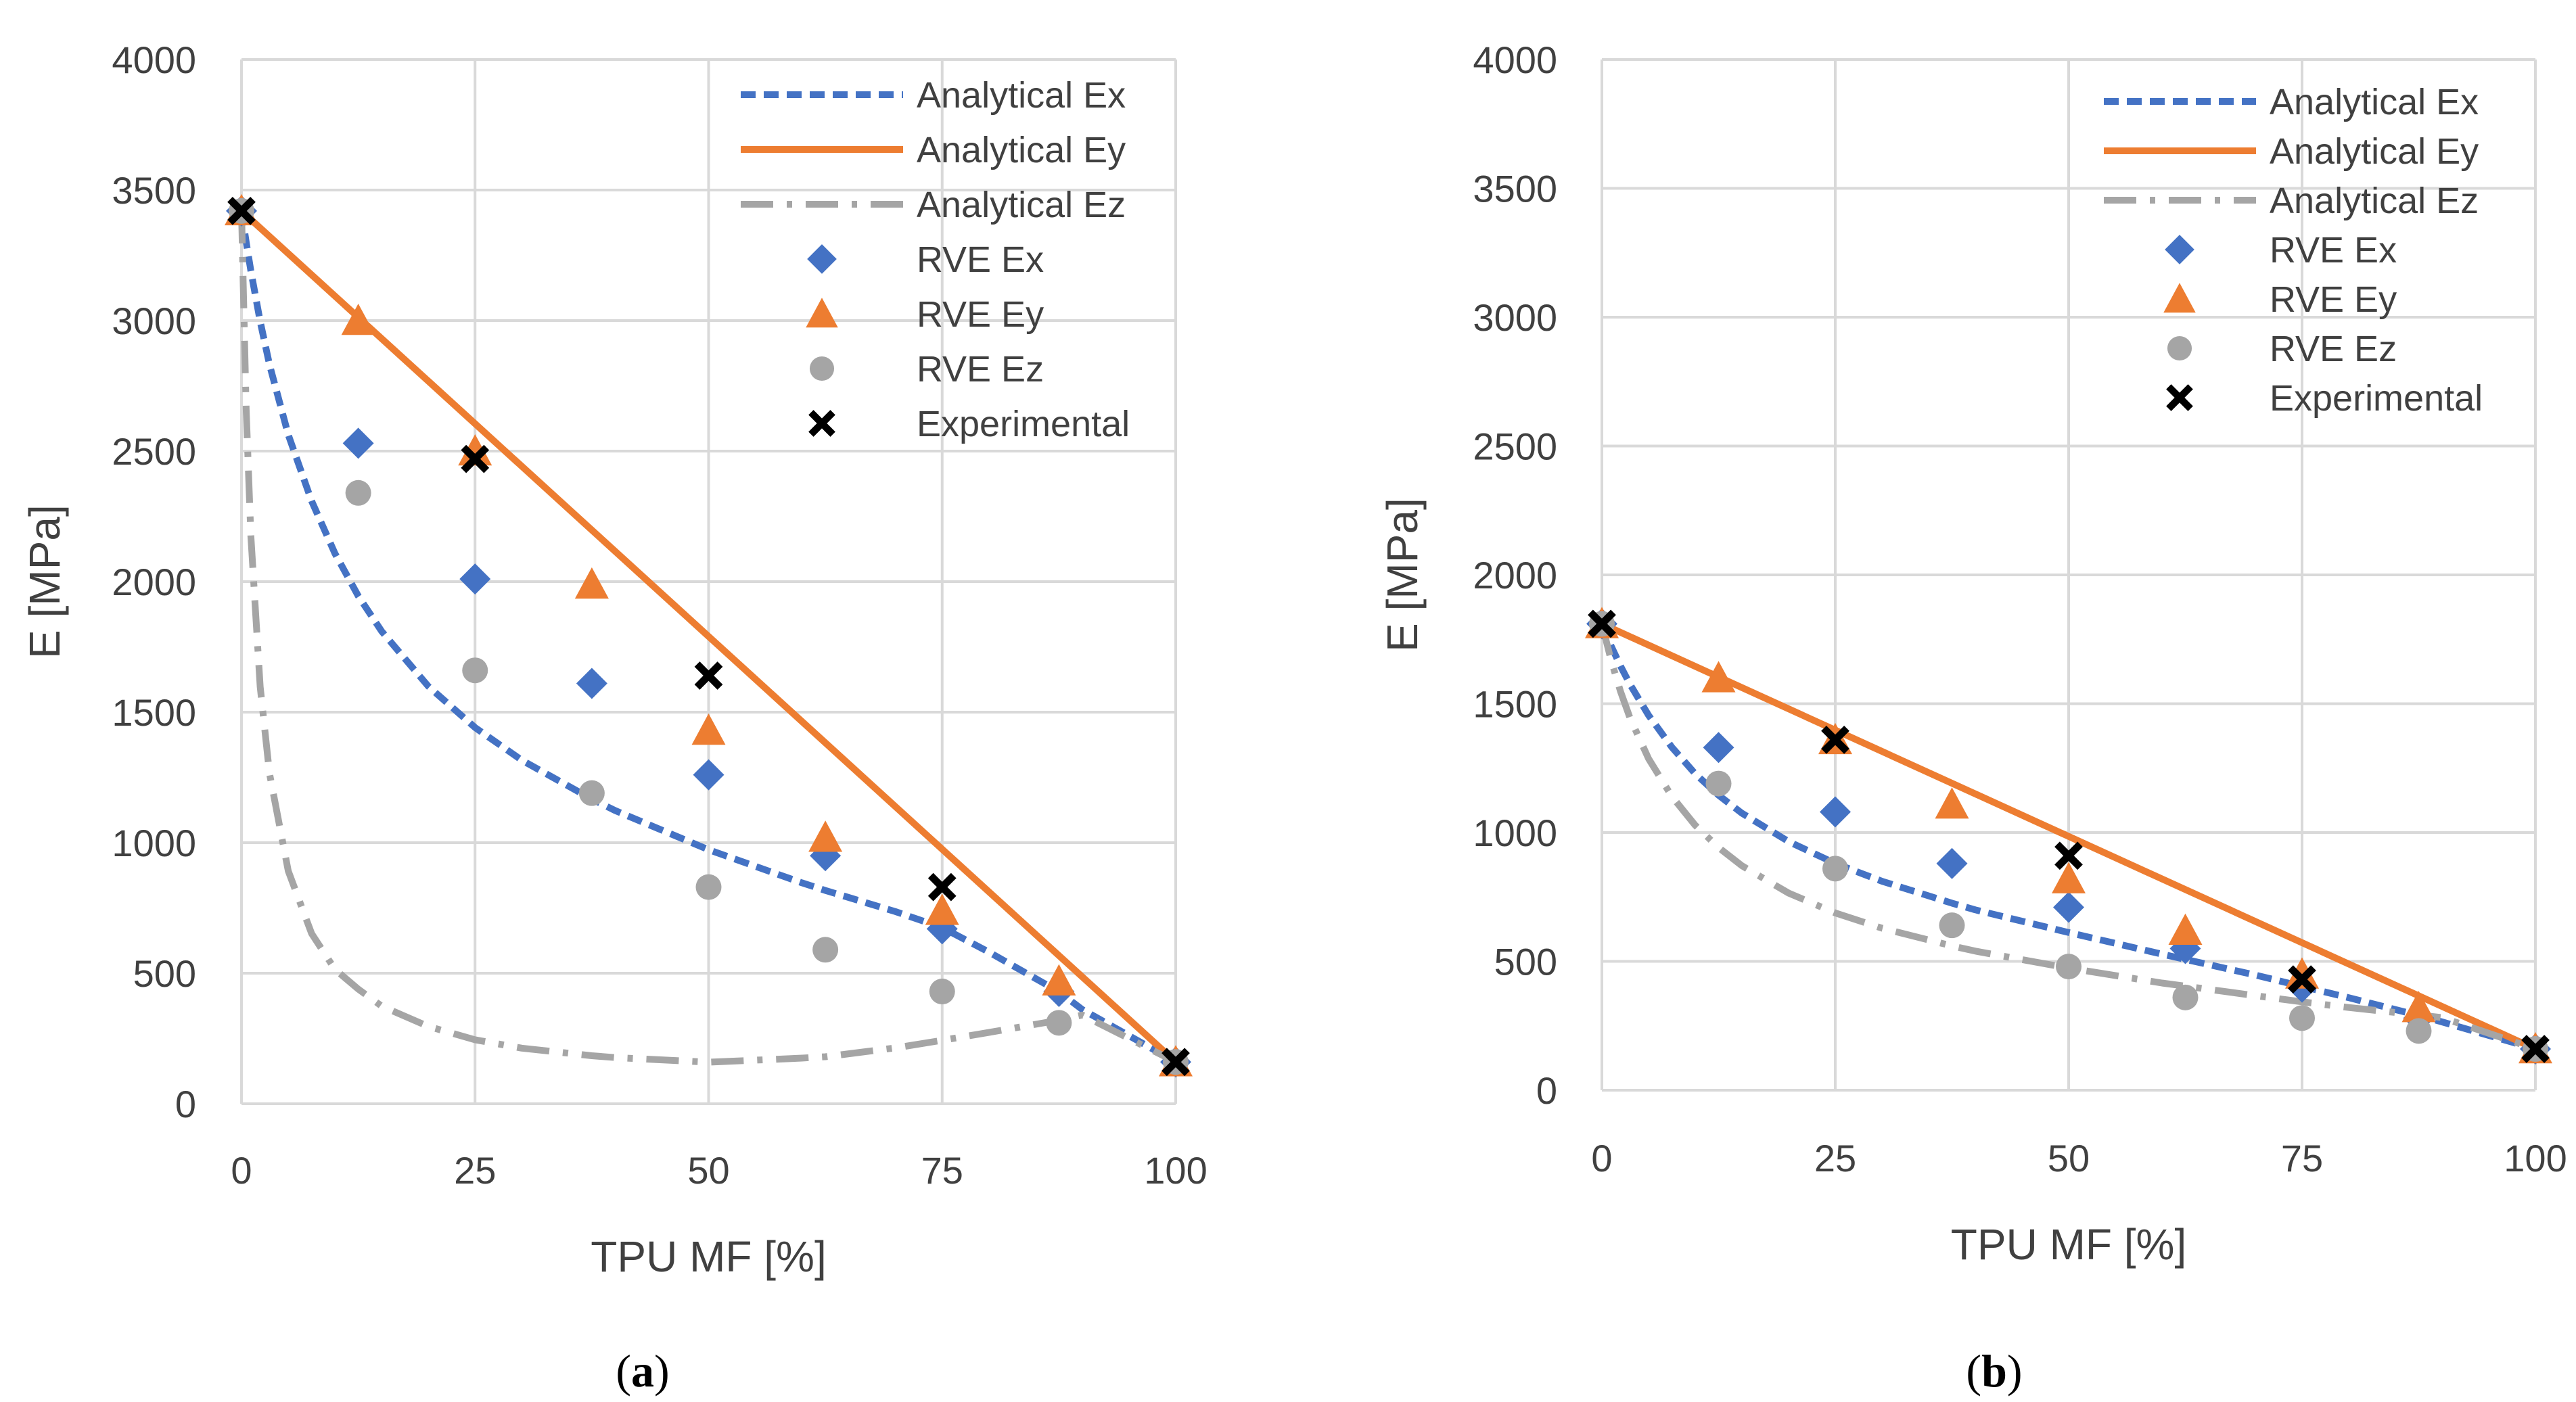 The width and height of the screenshot is (2576, 1402). What do you see at coordinates (1515, 189) in the screenshot?
I see `y-tick-label: 3500` at bounding box center [1515, 189].